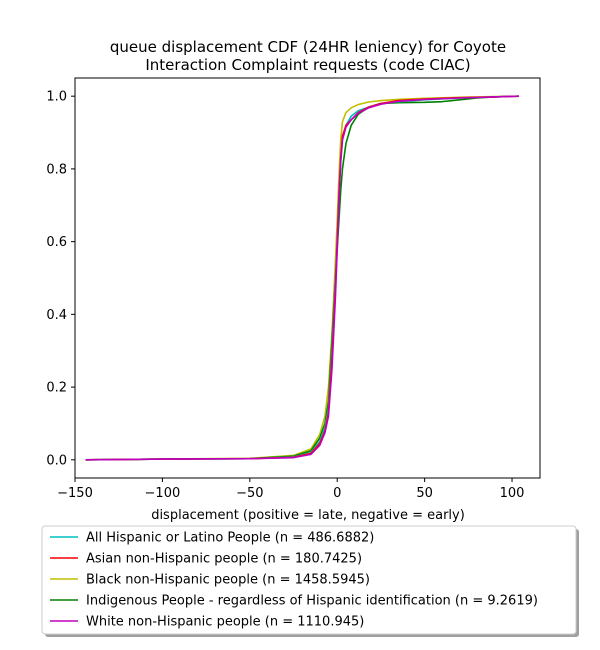 The image size is (600, 650). What do you see at coordinates (225, 622) in the screenshot?
I see `legend-label: White non-Hispanic people (n = 1110.945)` at bounding box center [225, 622].